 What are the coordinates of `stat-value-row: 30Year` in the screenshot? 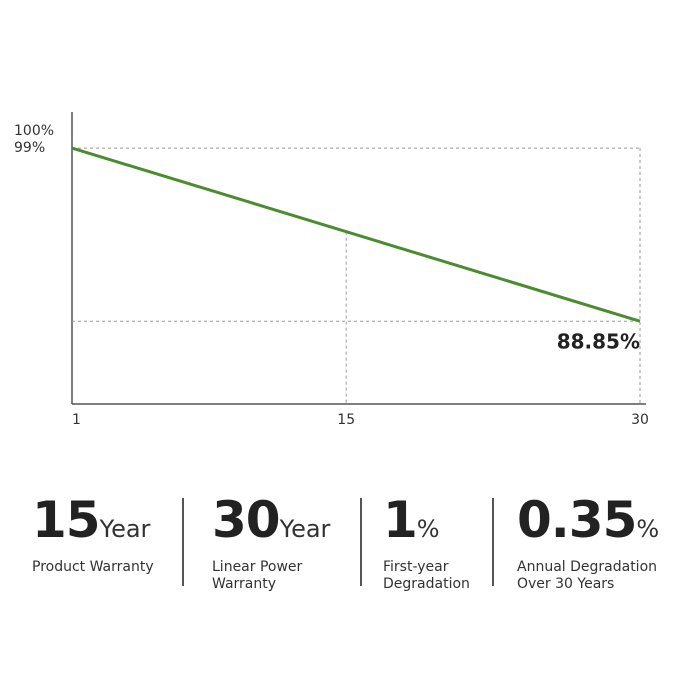 It's located at (272, 524).